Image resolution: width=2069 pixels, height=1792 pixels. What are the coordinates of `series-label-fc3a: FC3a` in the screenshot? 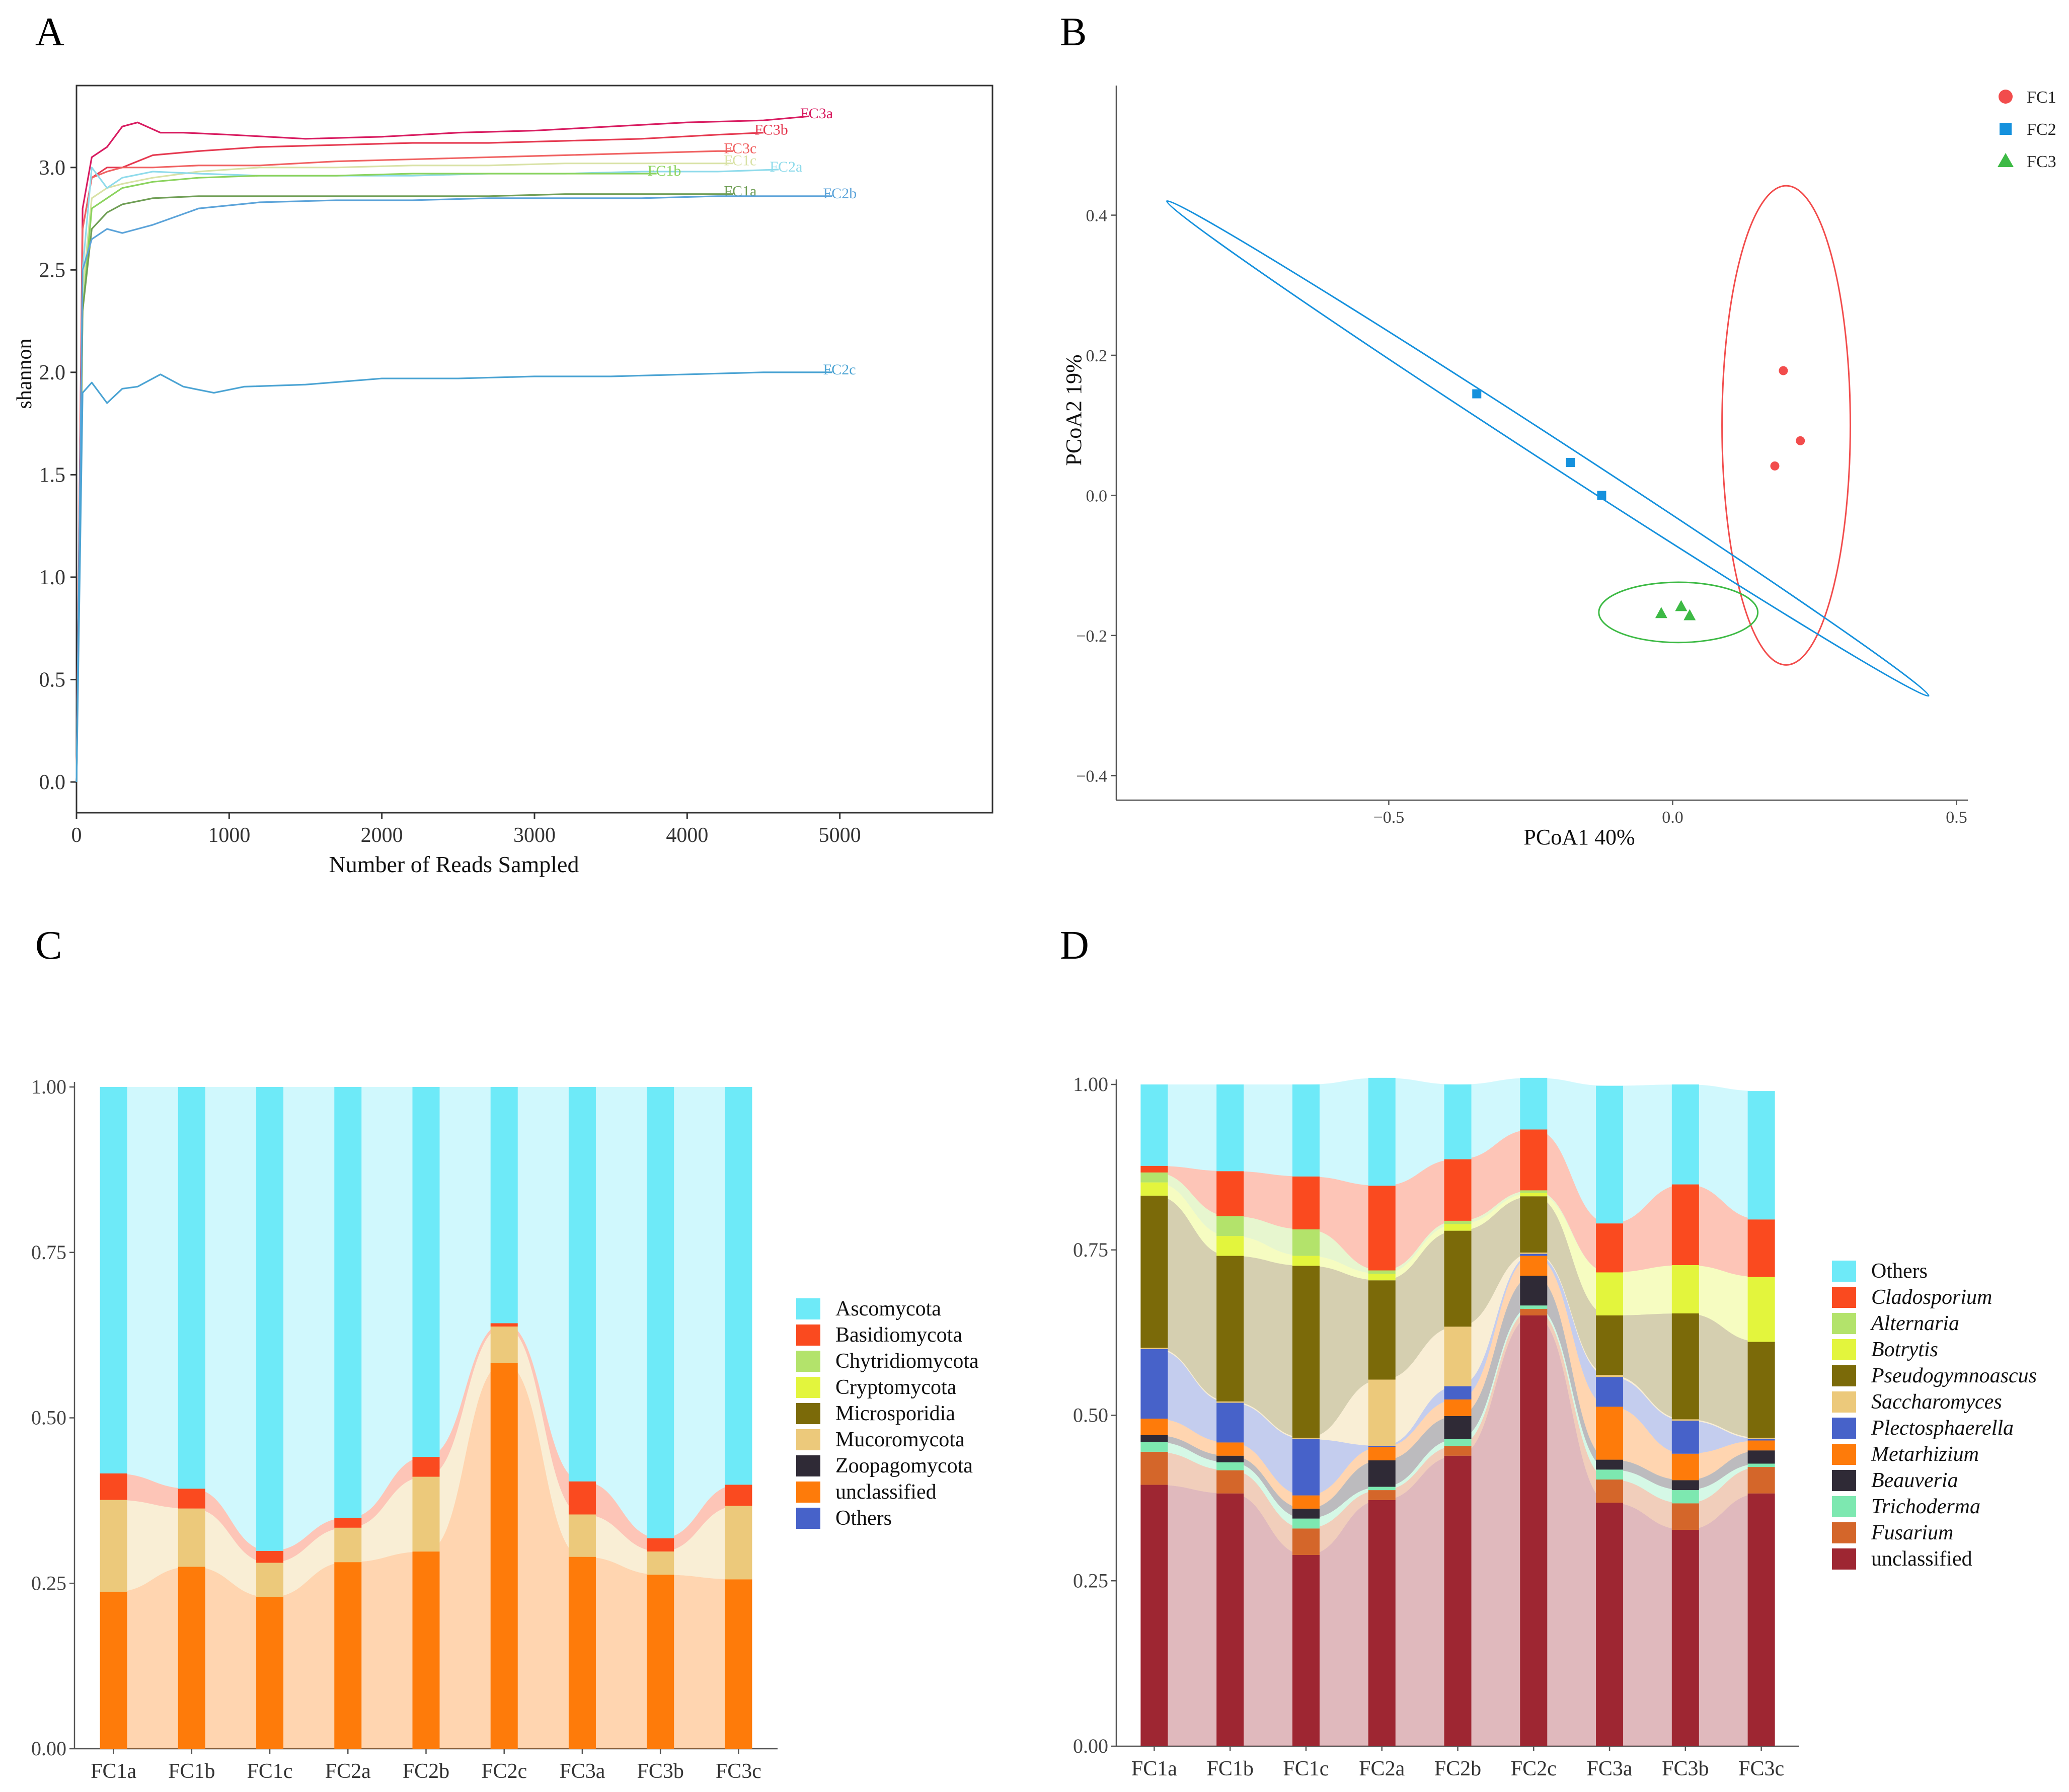 It's located at (816, 113).